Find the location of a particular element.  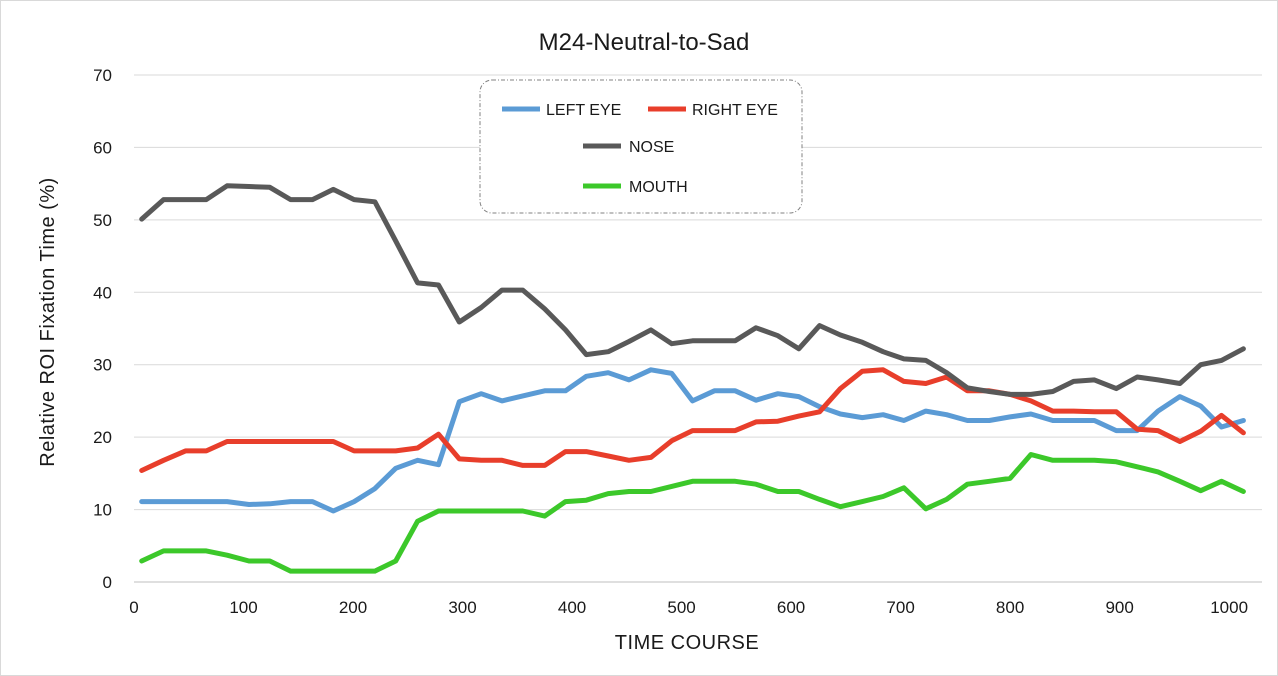

series-line-right-eye is located at coordinates (692, 420).